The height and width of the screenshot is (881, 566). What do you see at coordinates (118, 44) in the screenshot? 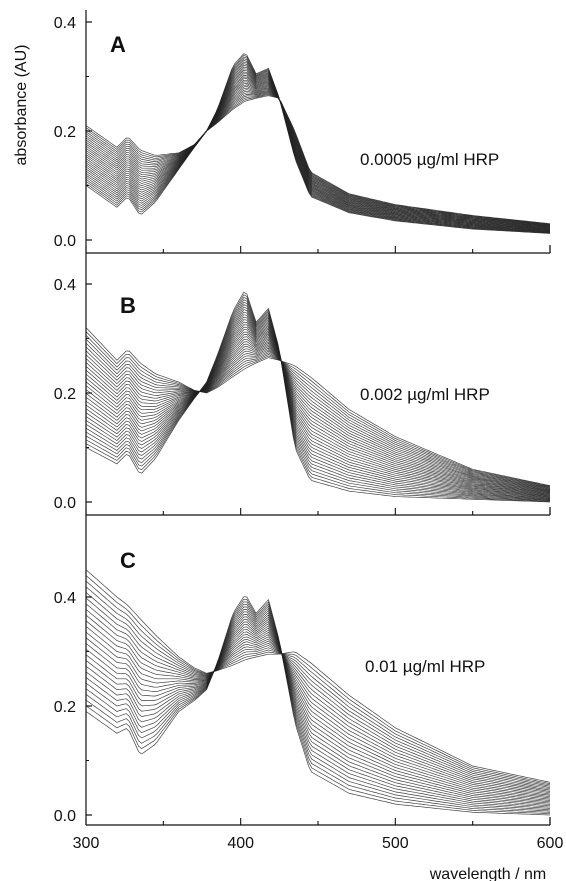
I see `panel-letter: A` at bounding box center [118, 44].